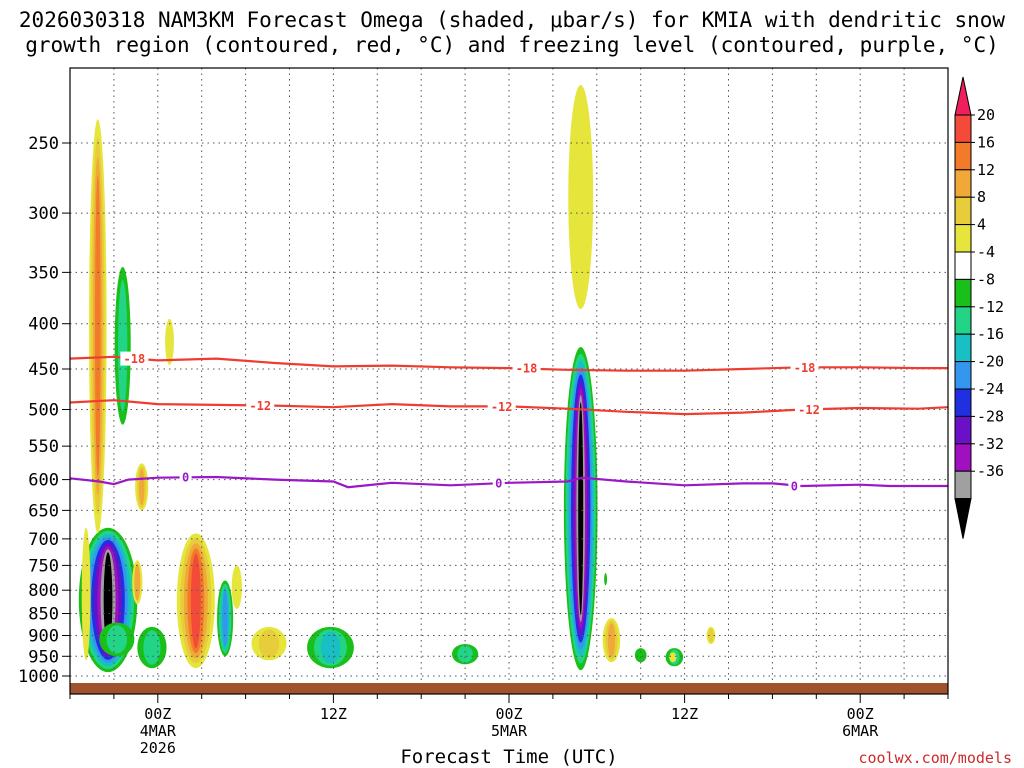 Image resolution: width=1024 pixels, height=768 pixels. Describe the element at coordinates (509, 688) in the screenshot. I see `ground-surface` at that location.